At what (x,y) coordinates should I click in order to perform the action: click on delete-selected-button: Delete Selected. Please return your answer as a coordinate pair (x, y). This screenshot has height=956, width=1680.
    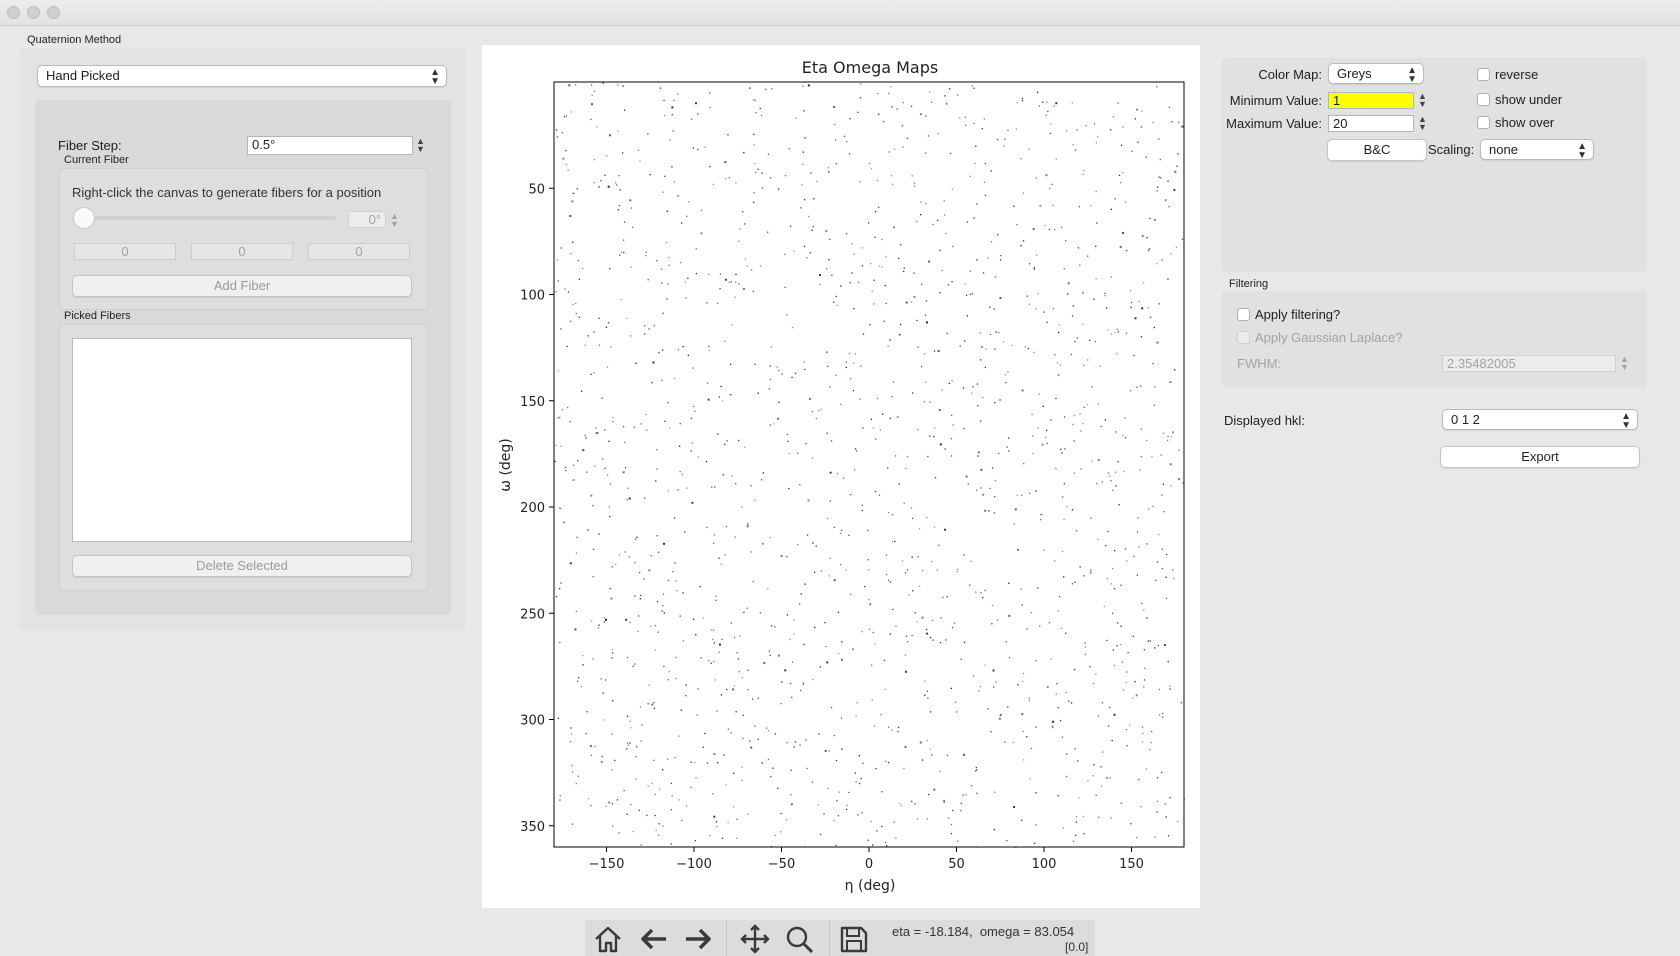
    Looking at the image, I should click on (242, 566).